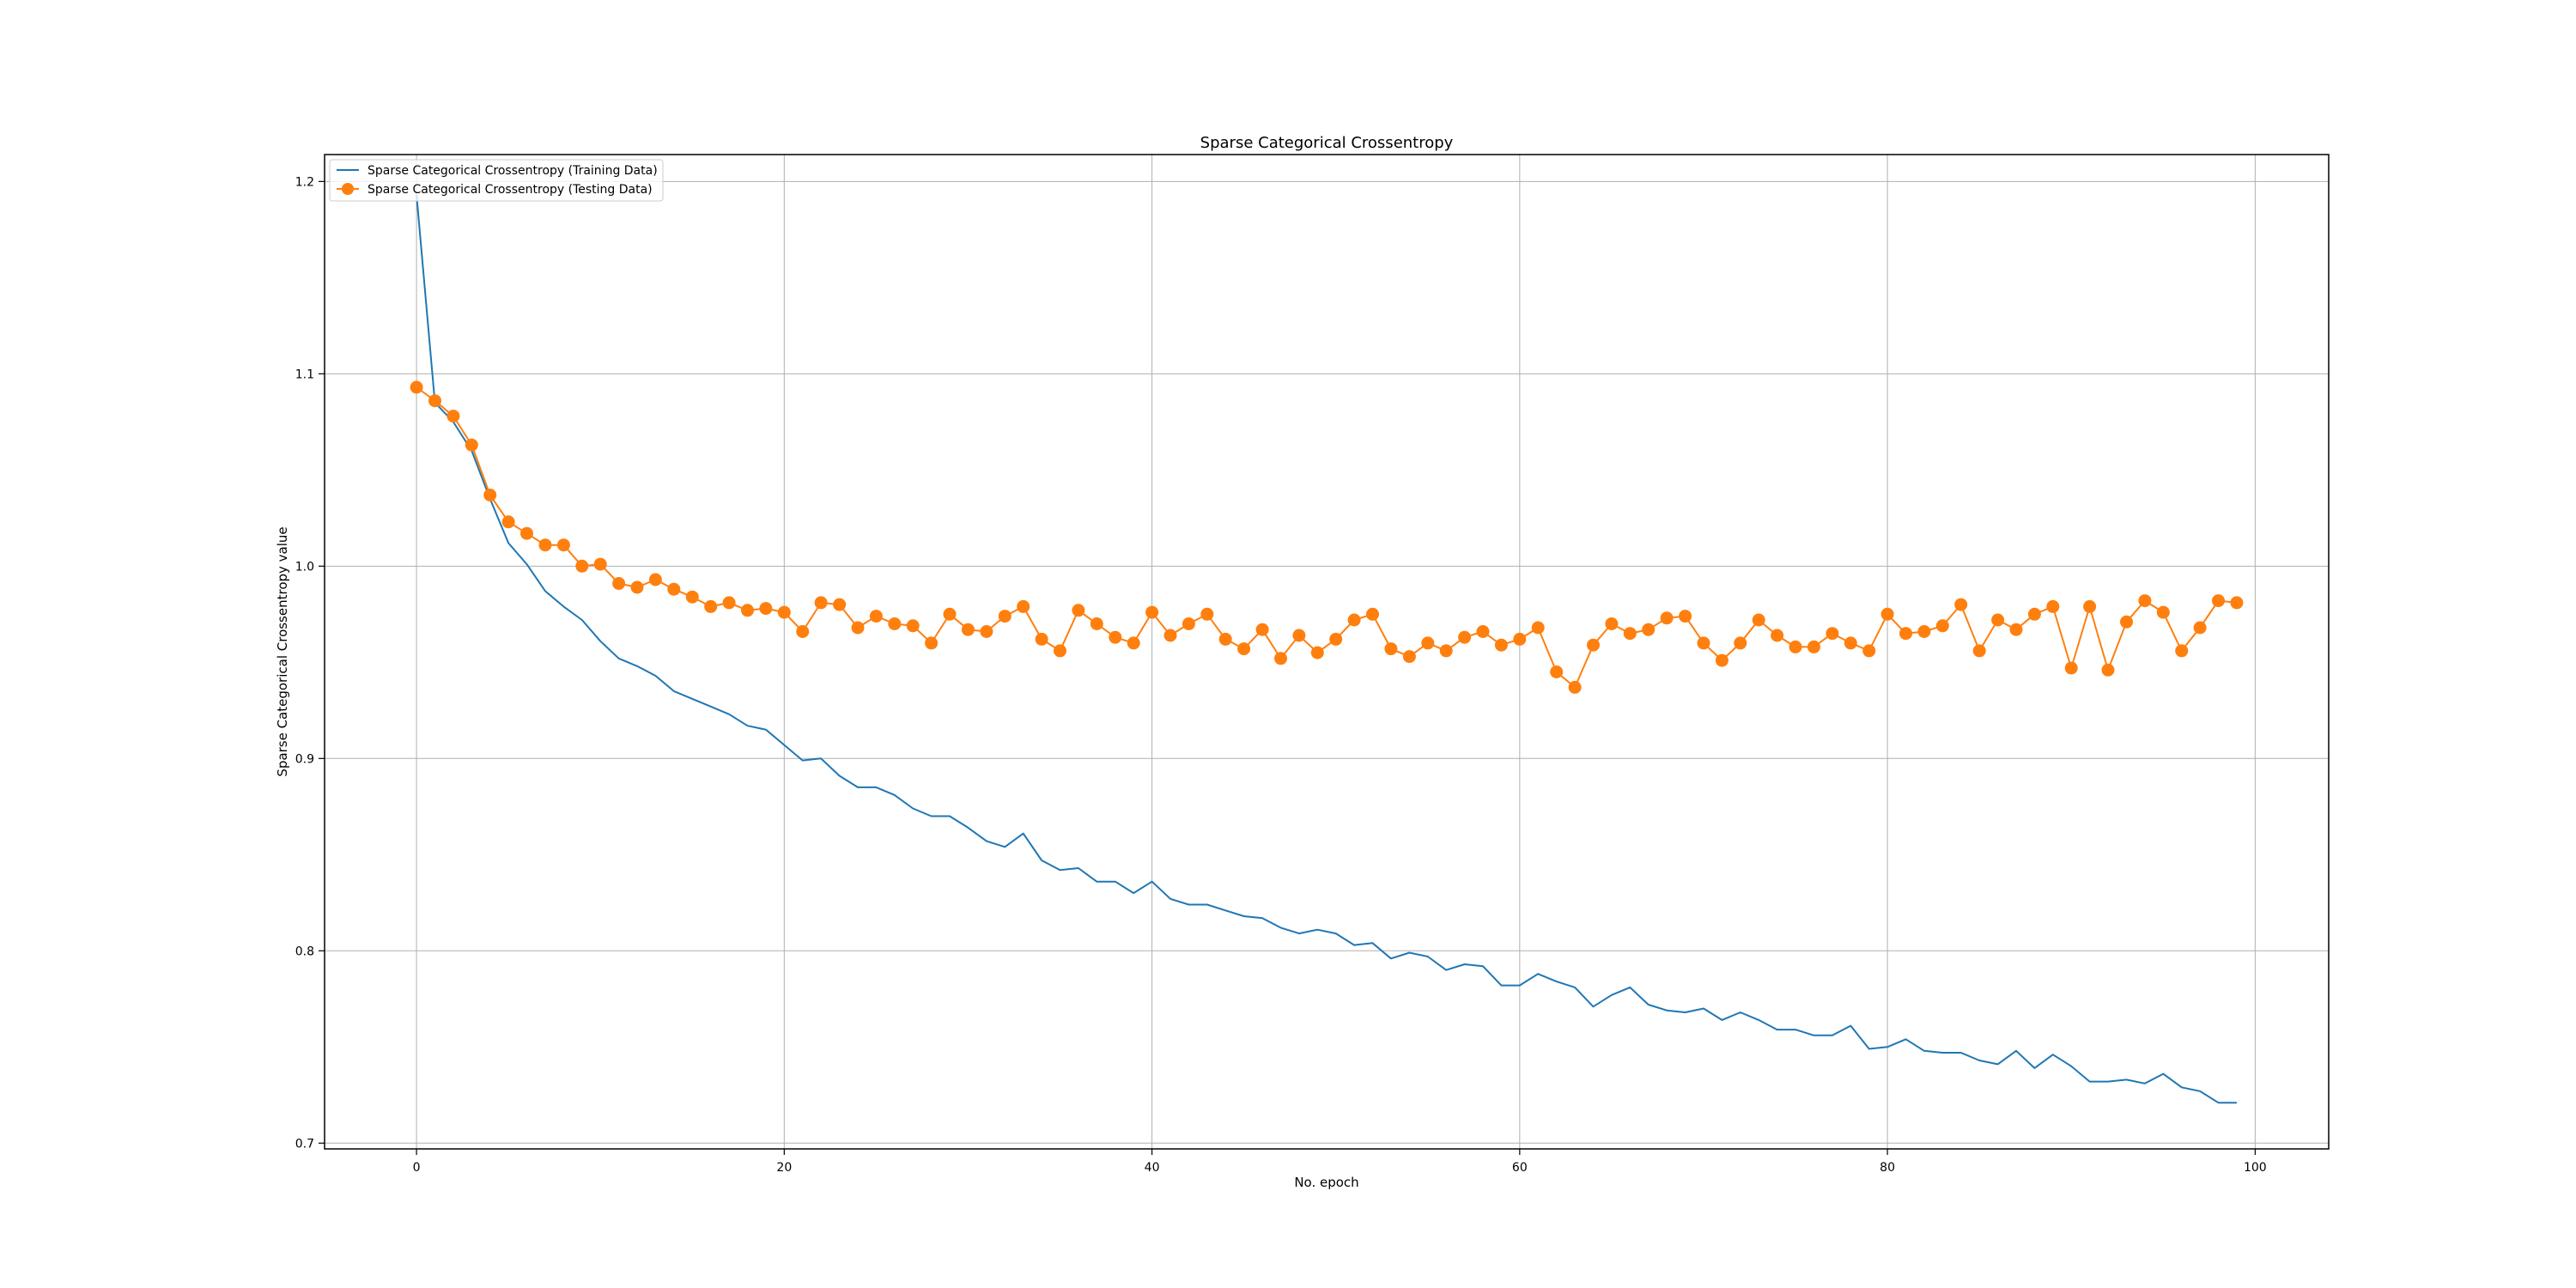 This screenshot has height=1288, width=2576. Describe the element at coordinates (282, 651) in the screenshot. I see `y-axis-label: Sparse Categorical Crossentropy value` at that location.